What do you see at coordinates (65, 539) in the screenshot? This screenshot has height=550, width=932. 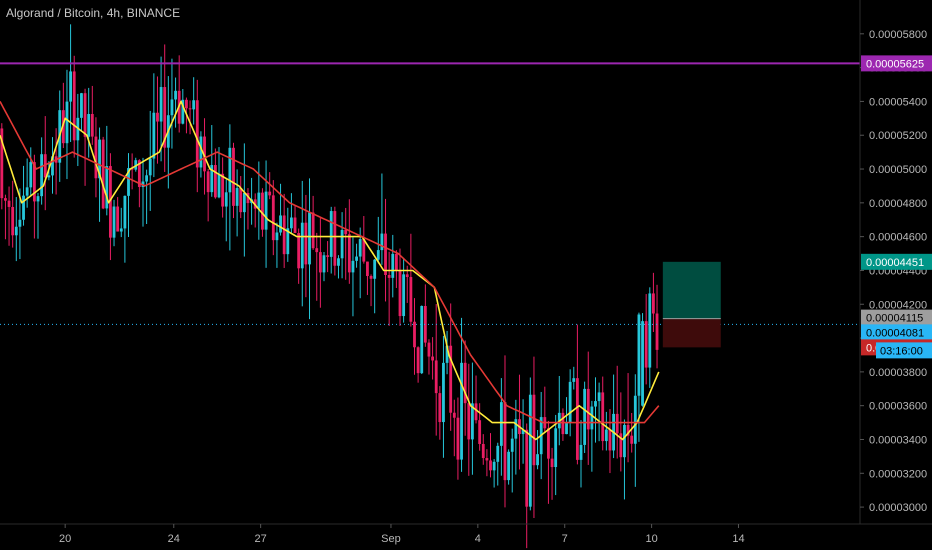 I see `x-tick-label: 20` at bounding box center [65, 539].